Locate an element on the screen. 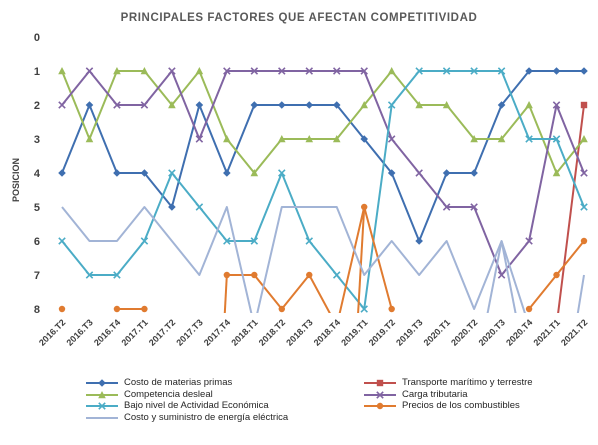 The height and width of the screenshot is (445, 598). x-tick-label: 2020.T1 is located at coordinates (437, 332).